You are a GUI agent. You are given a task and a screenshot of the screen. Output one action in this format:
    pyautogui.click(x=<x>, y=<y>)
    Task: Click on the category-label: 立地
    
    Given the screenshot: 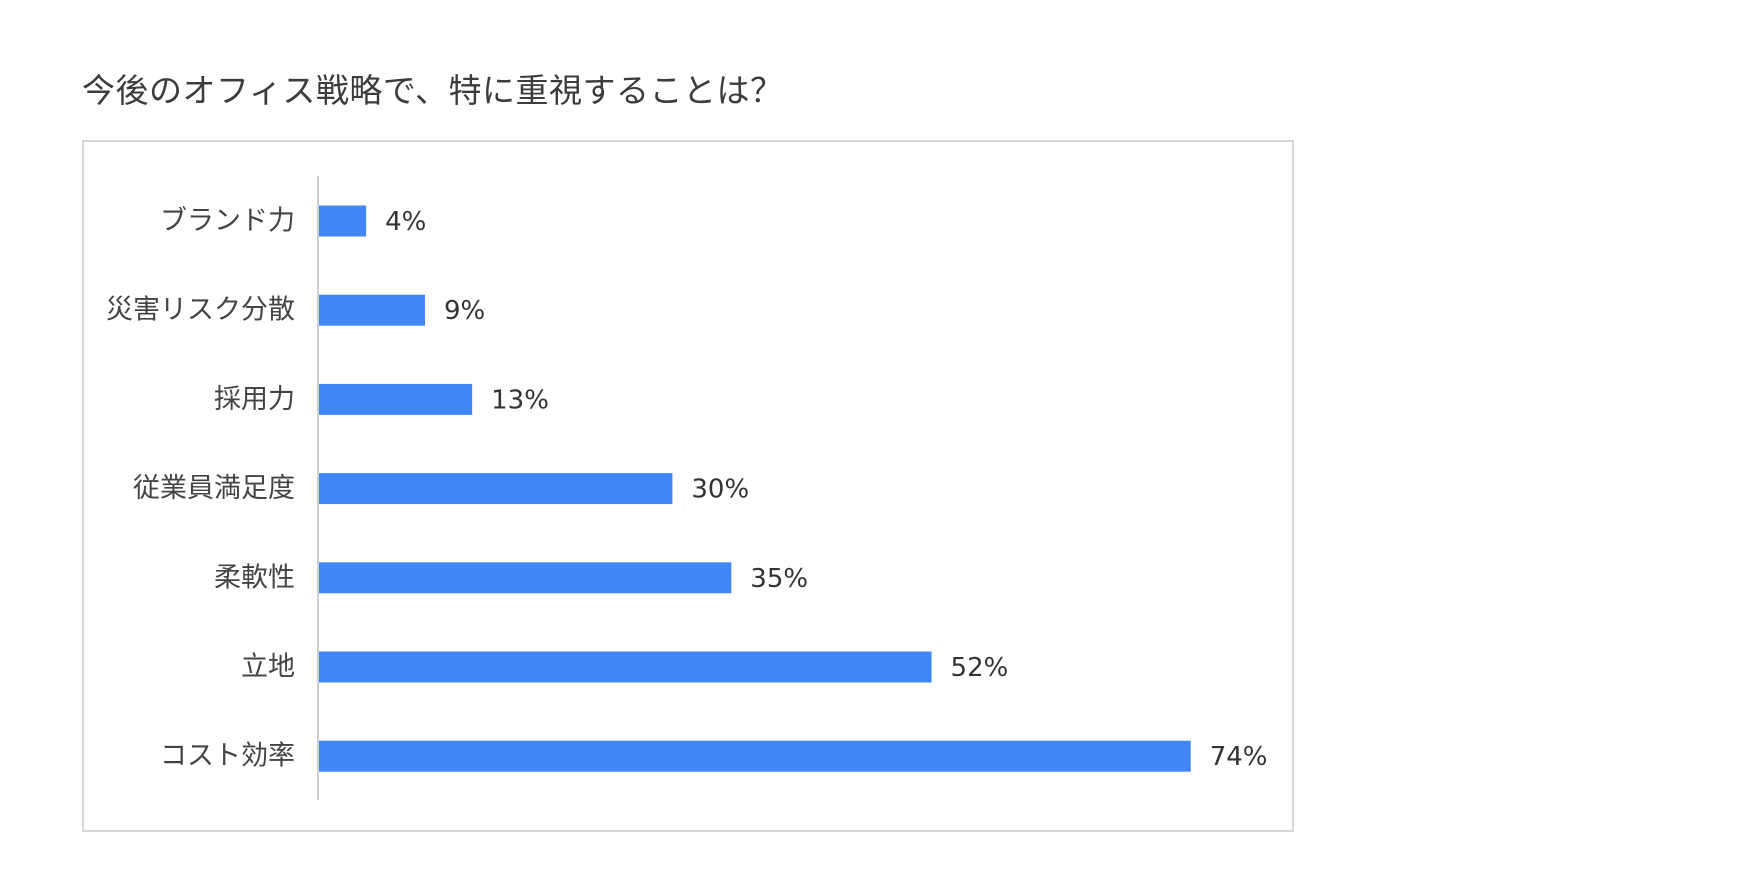 What is the action you would take?
    pyautogui.click(x=268, y=667)
    